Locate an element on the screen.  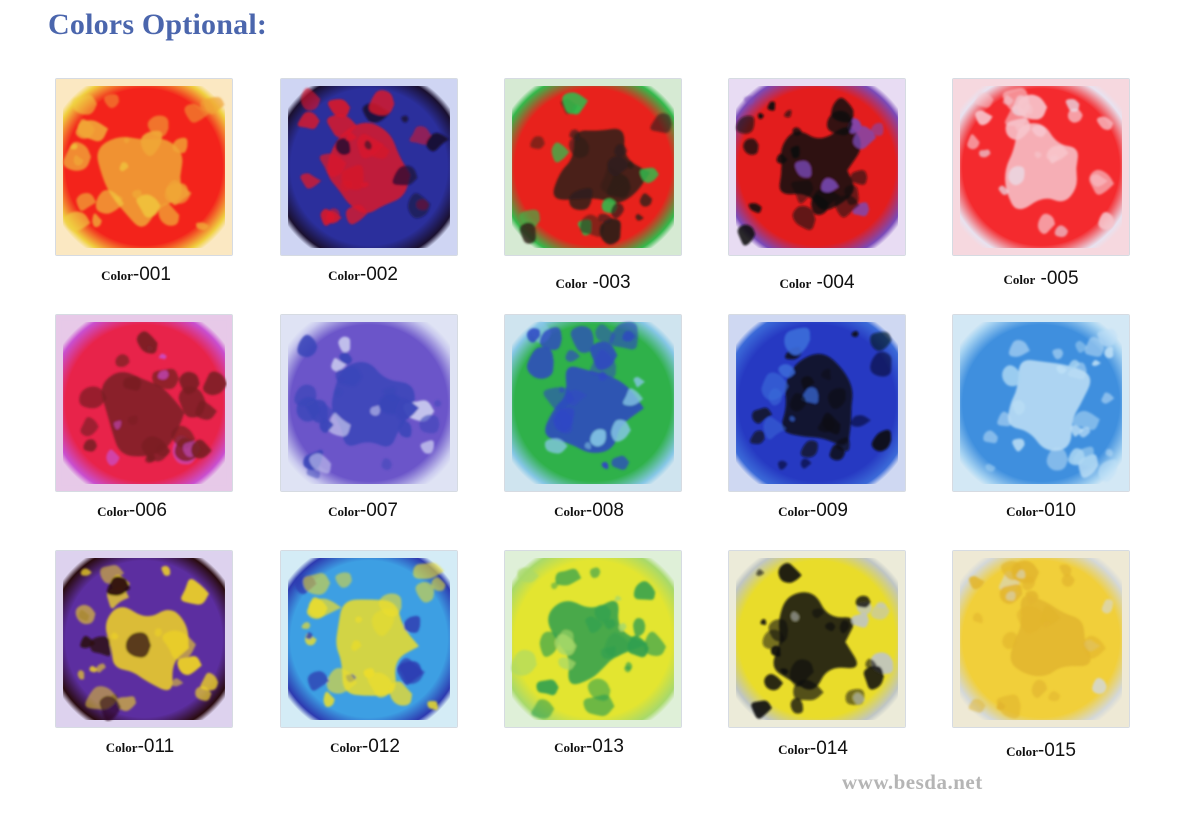
caption-code: 007 is located at coordinates (382, 510).